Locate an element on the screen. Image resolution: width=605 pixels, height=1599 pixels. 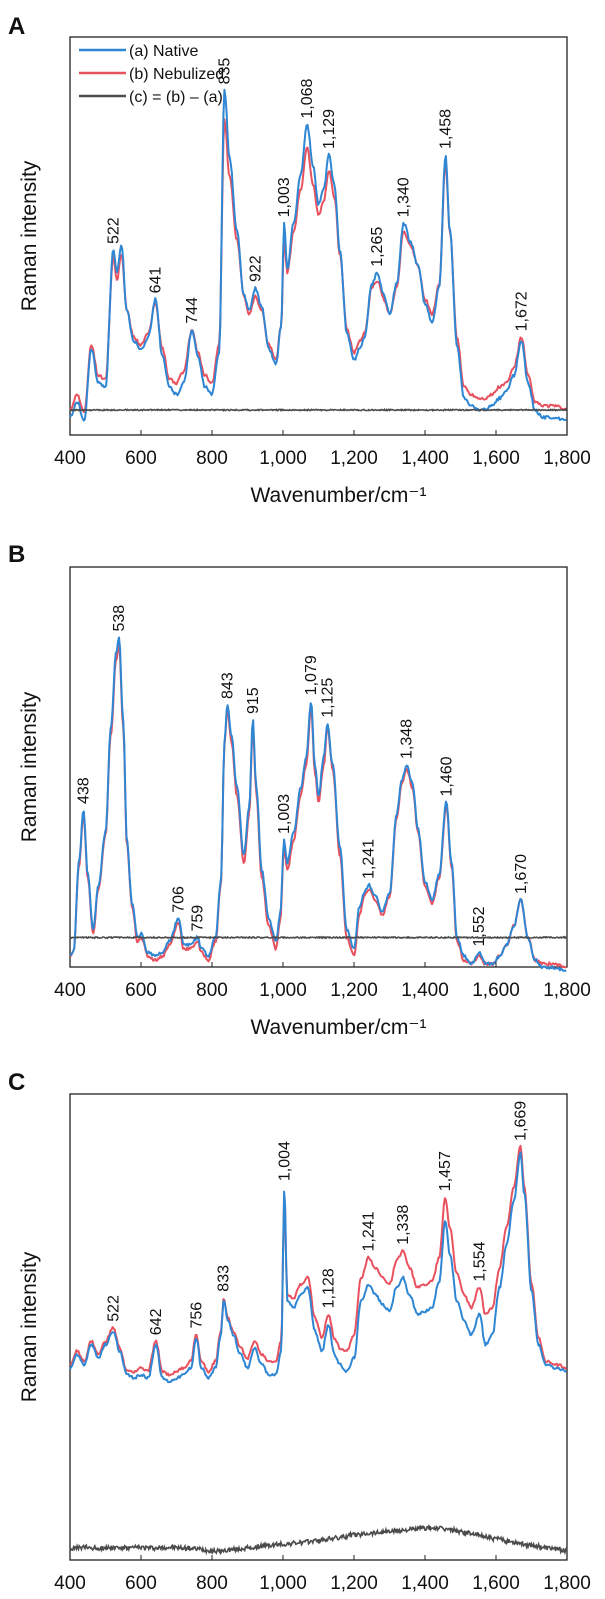
peak-label: 1,670 is located at coordinates (521, 874).